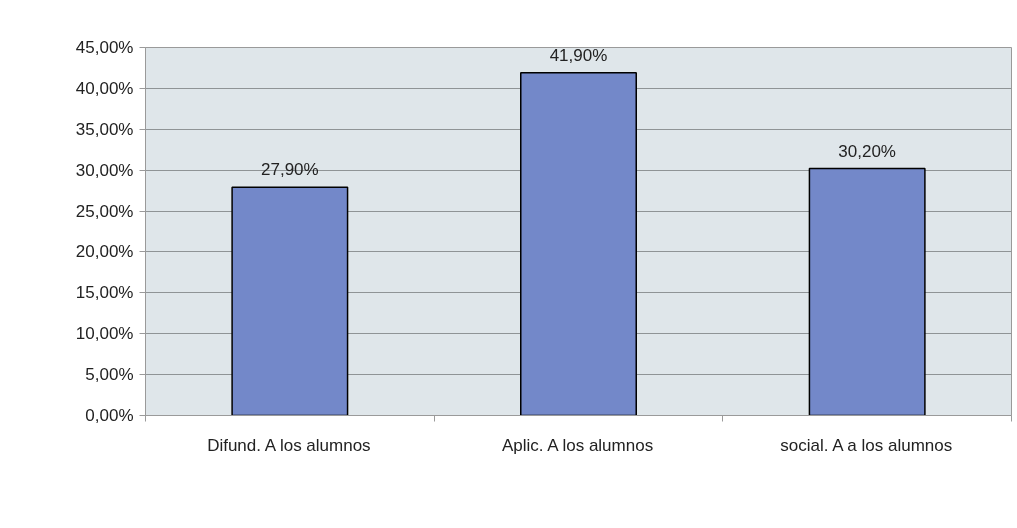  What do you see at coordinates (104, 129) in the screenshot?
I see `y-tick-label: 35,00%` at bounding box center [104, 129].